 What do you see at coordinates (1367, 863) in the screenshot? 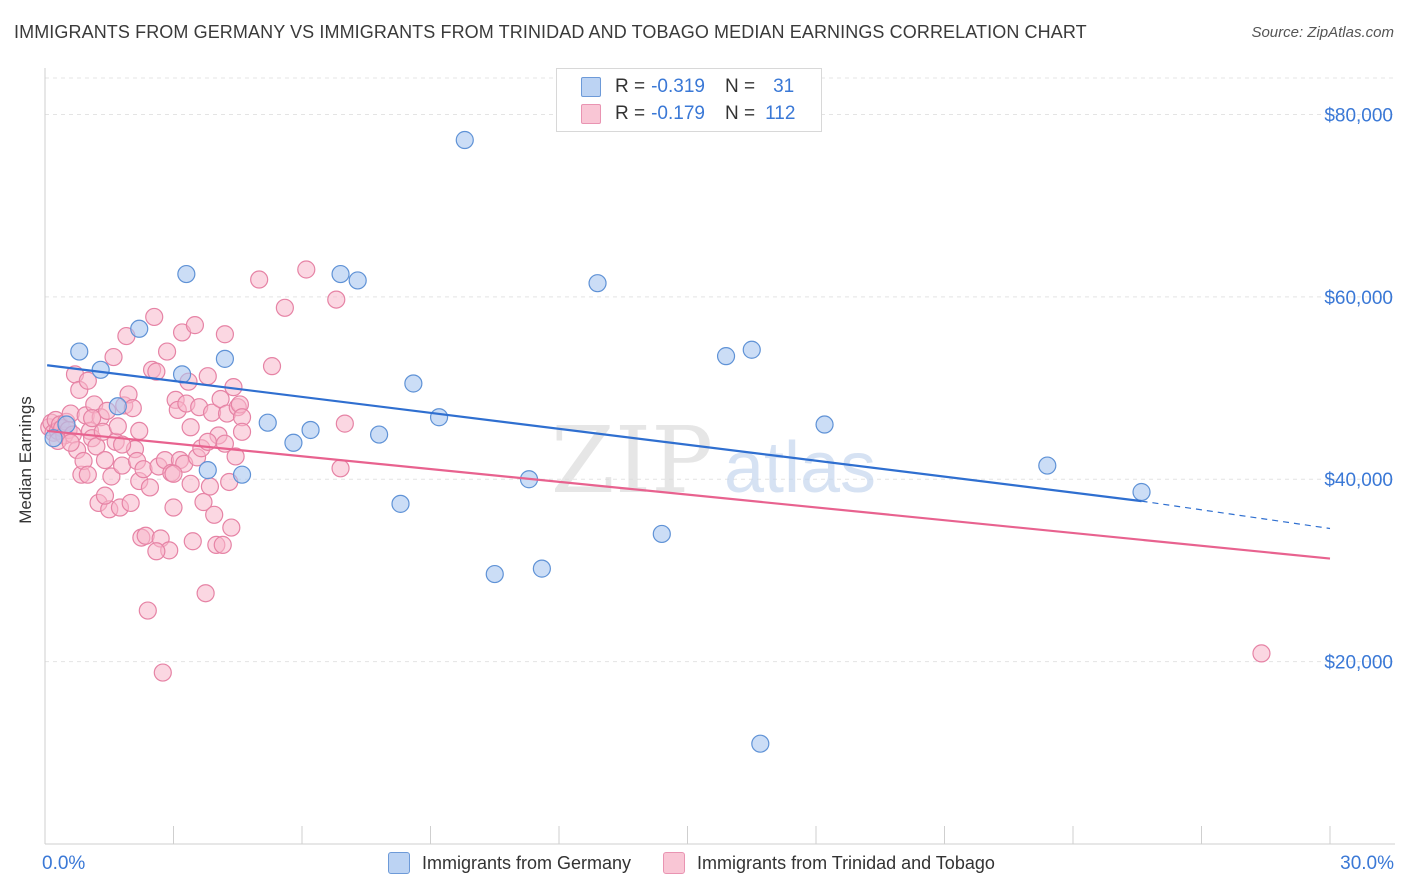
I see `x-tick-label: 30.0%` at bounding box center [1367, 863].